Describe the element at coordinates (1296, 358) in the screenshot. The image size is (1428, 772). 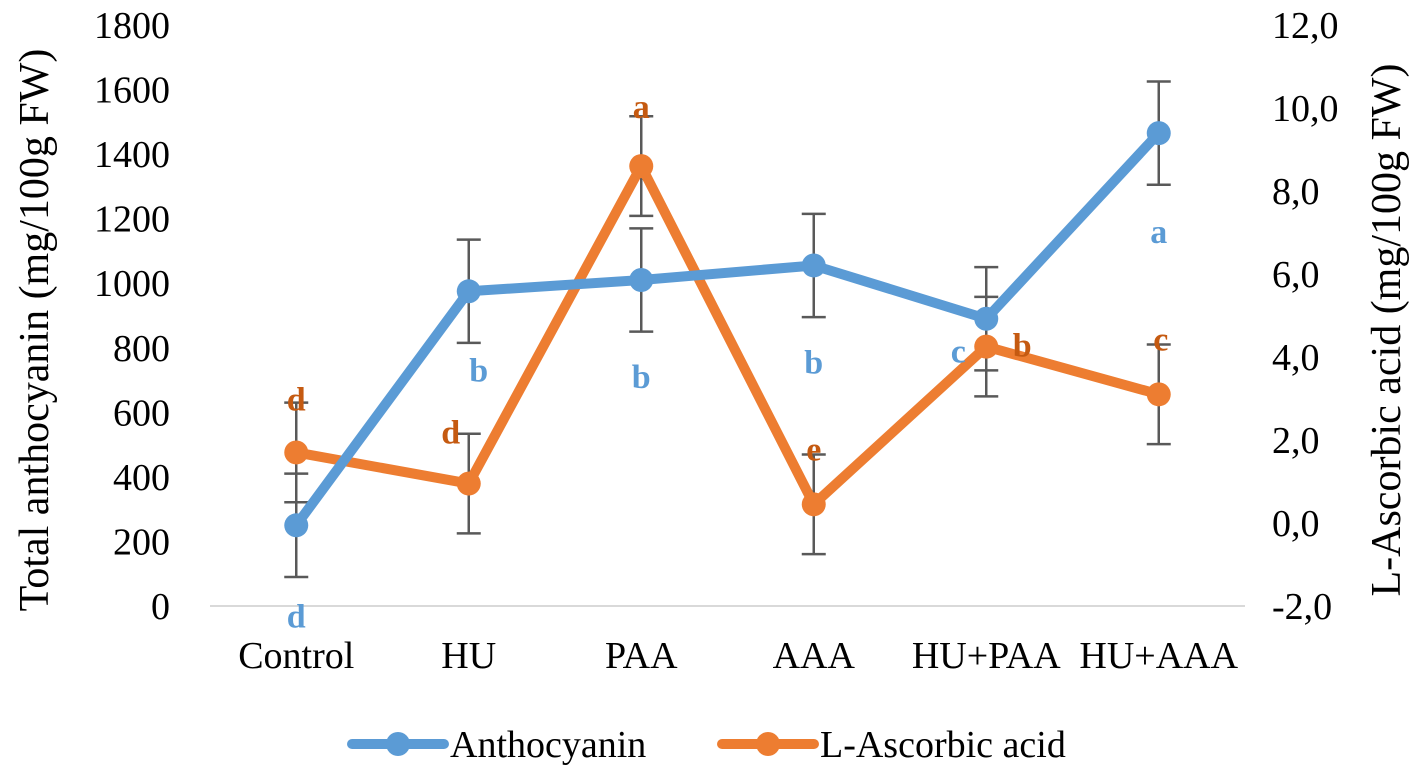
I see `y-right-tick-label: 4,0` at that location.